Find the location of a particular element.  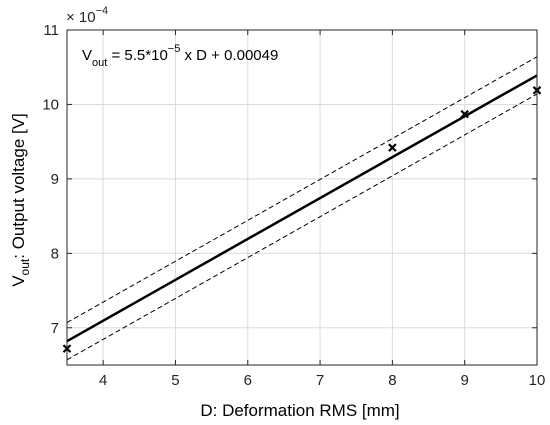

y-tick-label: 7 is located at coordinates (55, 328).